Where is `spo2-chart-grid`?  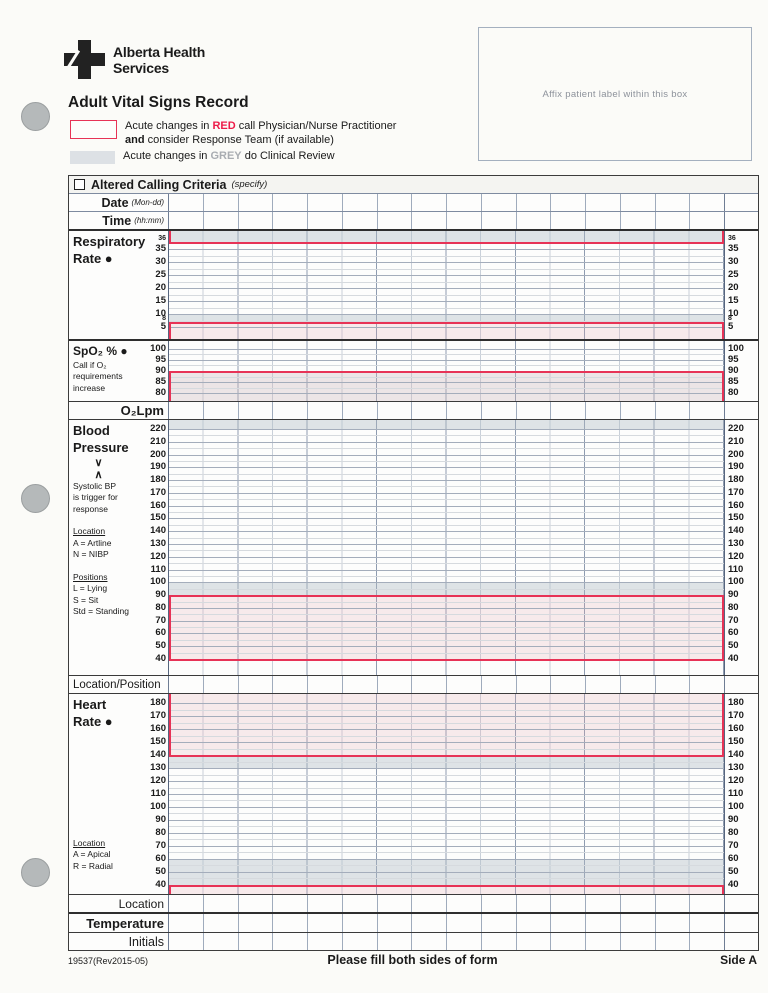
spo2-chart-grid is located at coordinates (446, 371).